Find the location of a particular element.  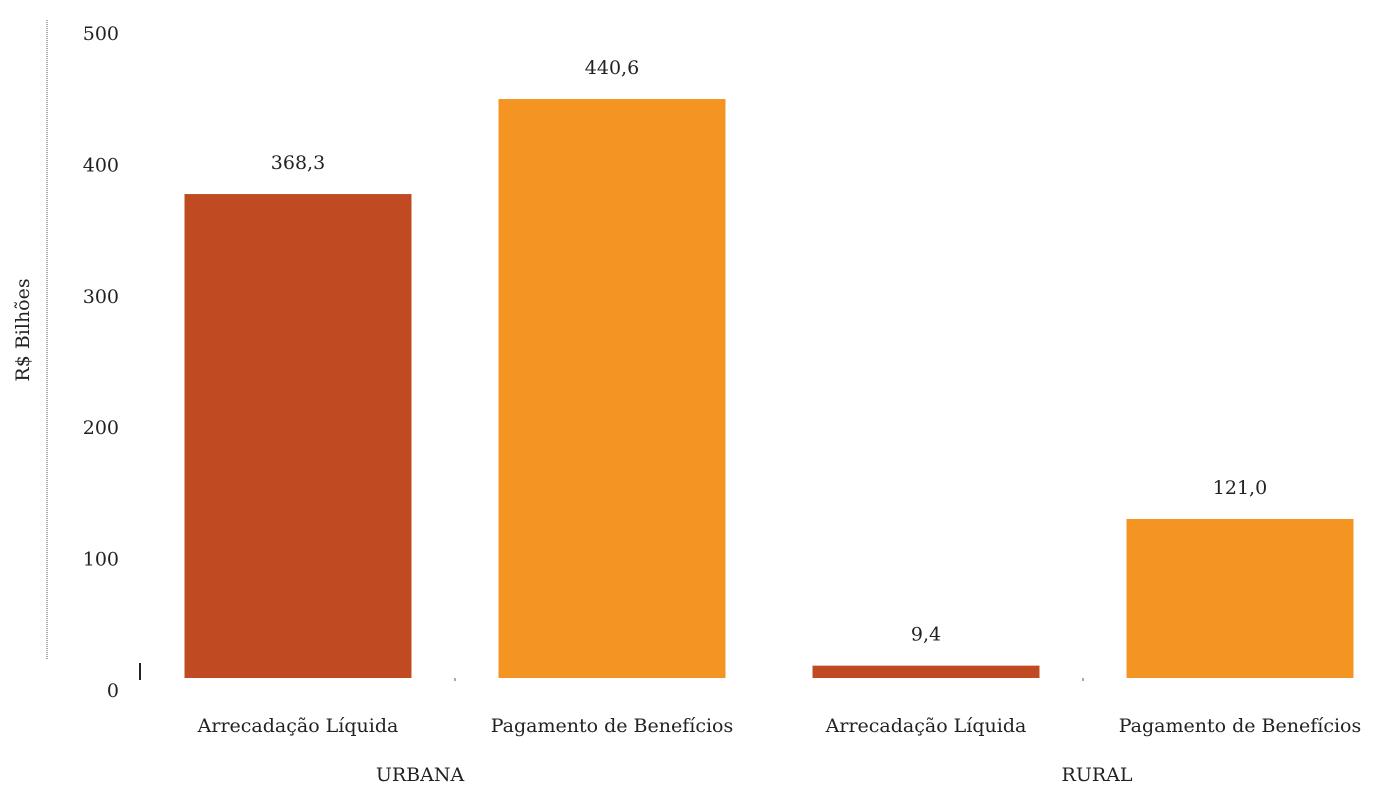

y-axis-label: R$ Bilhões is located at coordinates (23, 329).